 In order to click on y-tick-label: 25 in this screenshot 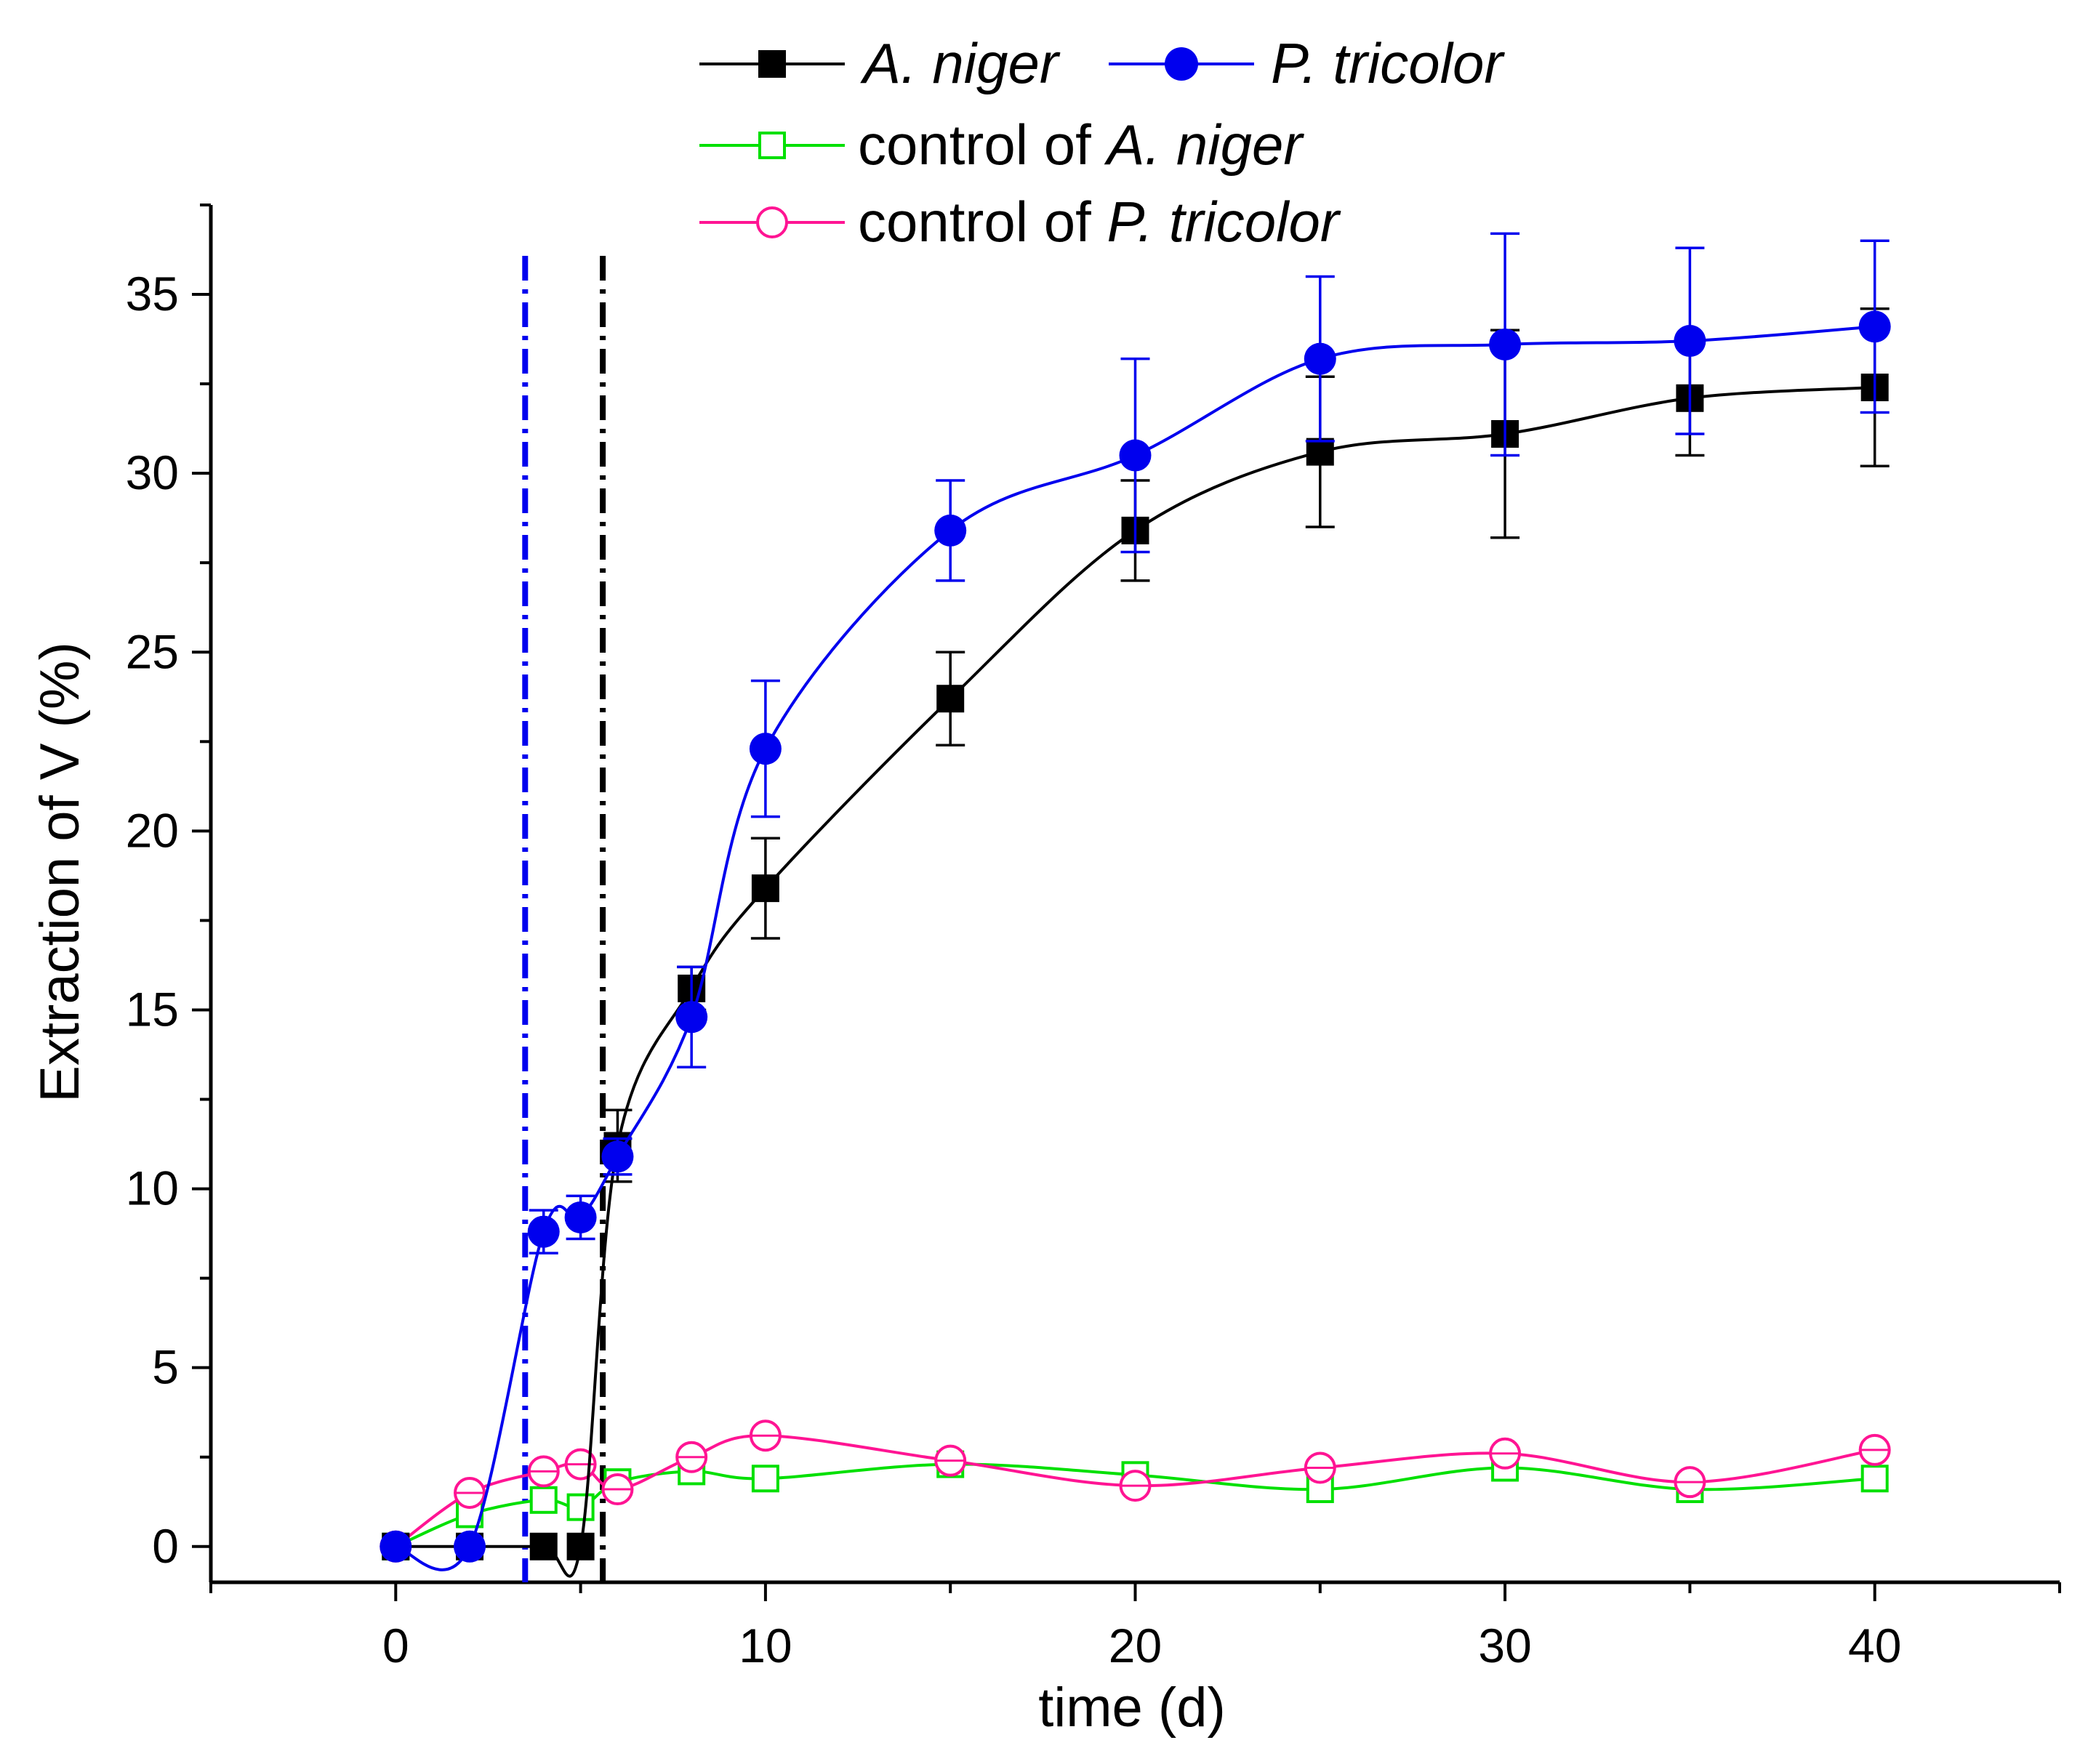, I will do `click(153, 651)`.